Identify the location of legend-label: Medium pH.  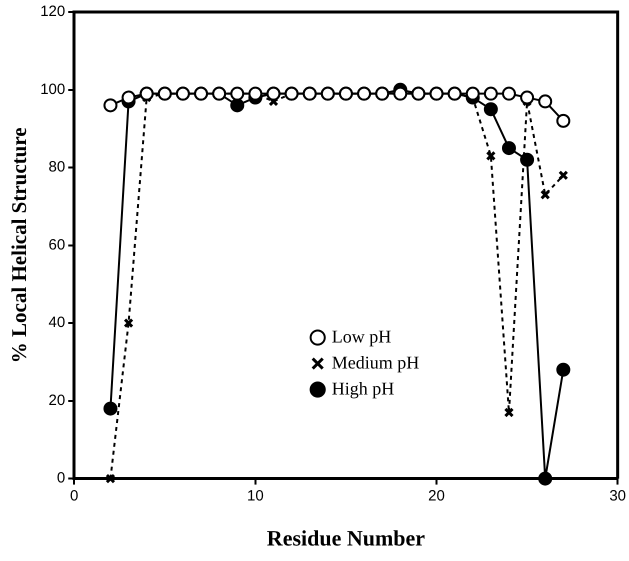
(376, 362).